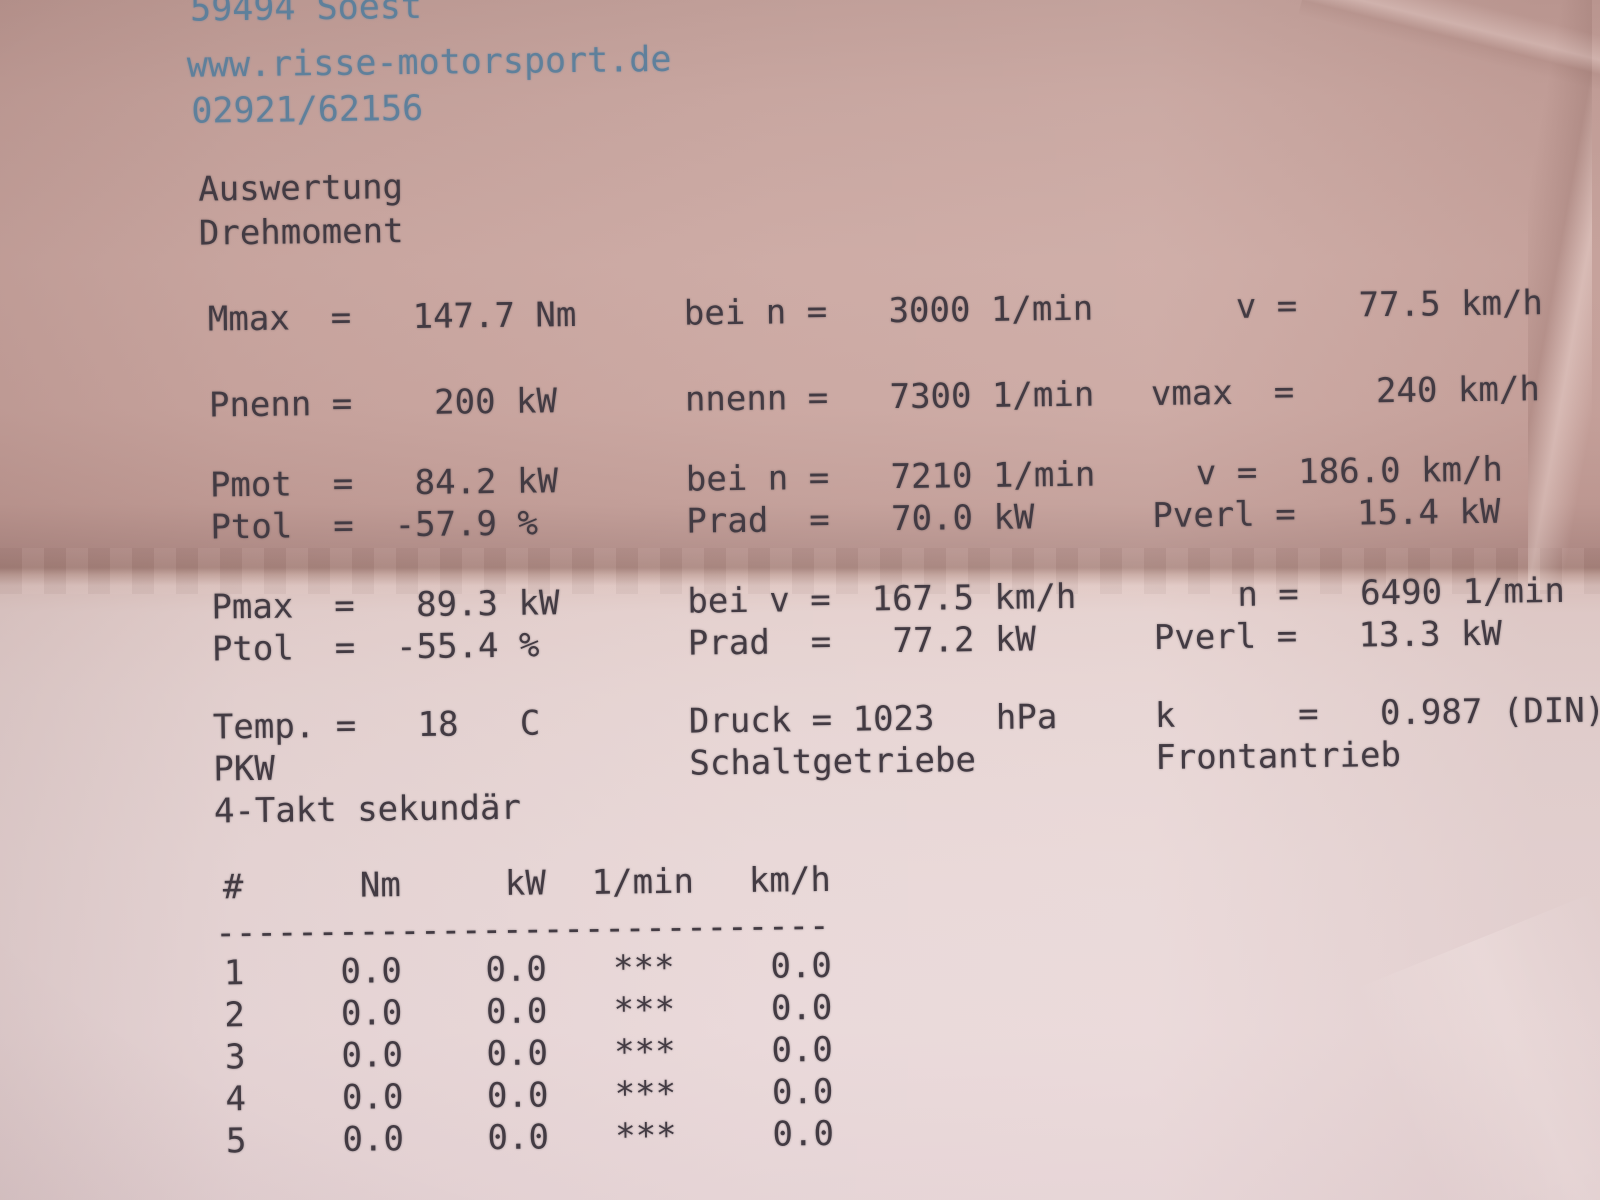 This screenshot has width=1600, height=1200. Describe the element at coordinates (235, 1015) in the screenshot. I see `table-cell: 2` at that location.